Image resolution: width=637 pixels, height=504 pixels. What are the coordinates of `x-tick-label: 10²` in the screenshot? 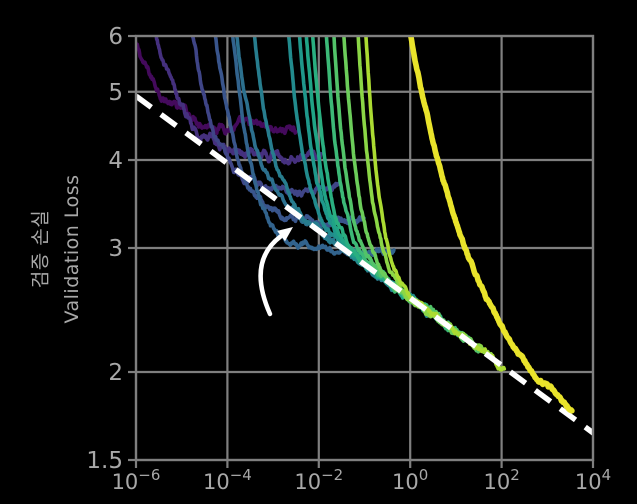 It's located at (501, 480).